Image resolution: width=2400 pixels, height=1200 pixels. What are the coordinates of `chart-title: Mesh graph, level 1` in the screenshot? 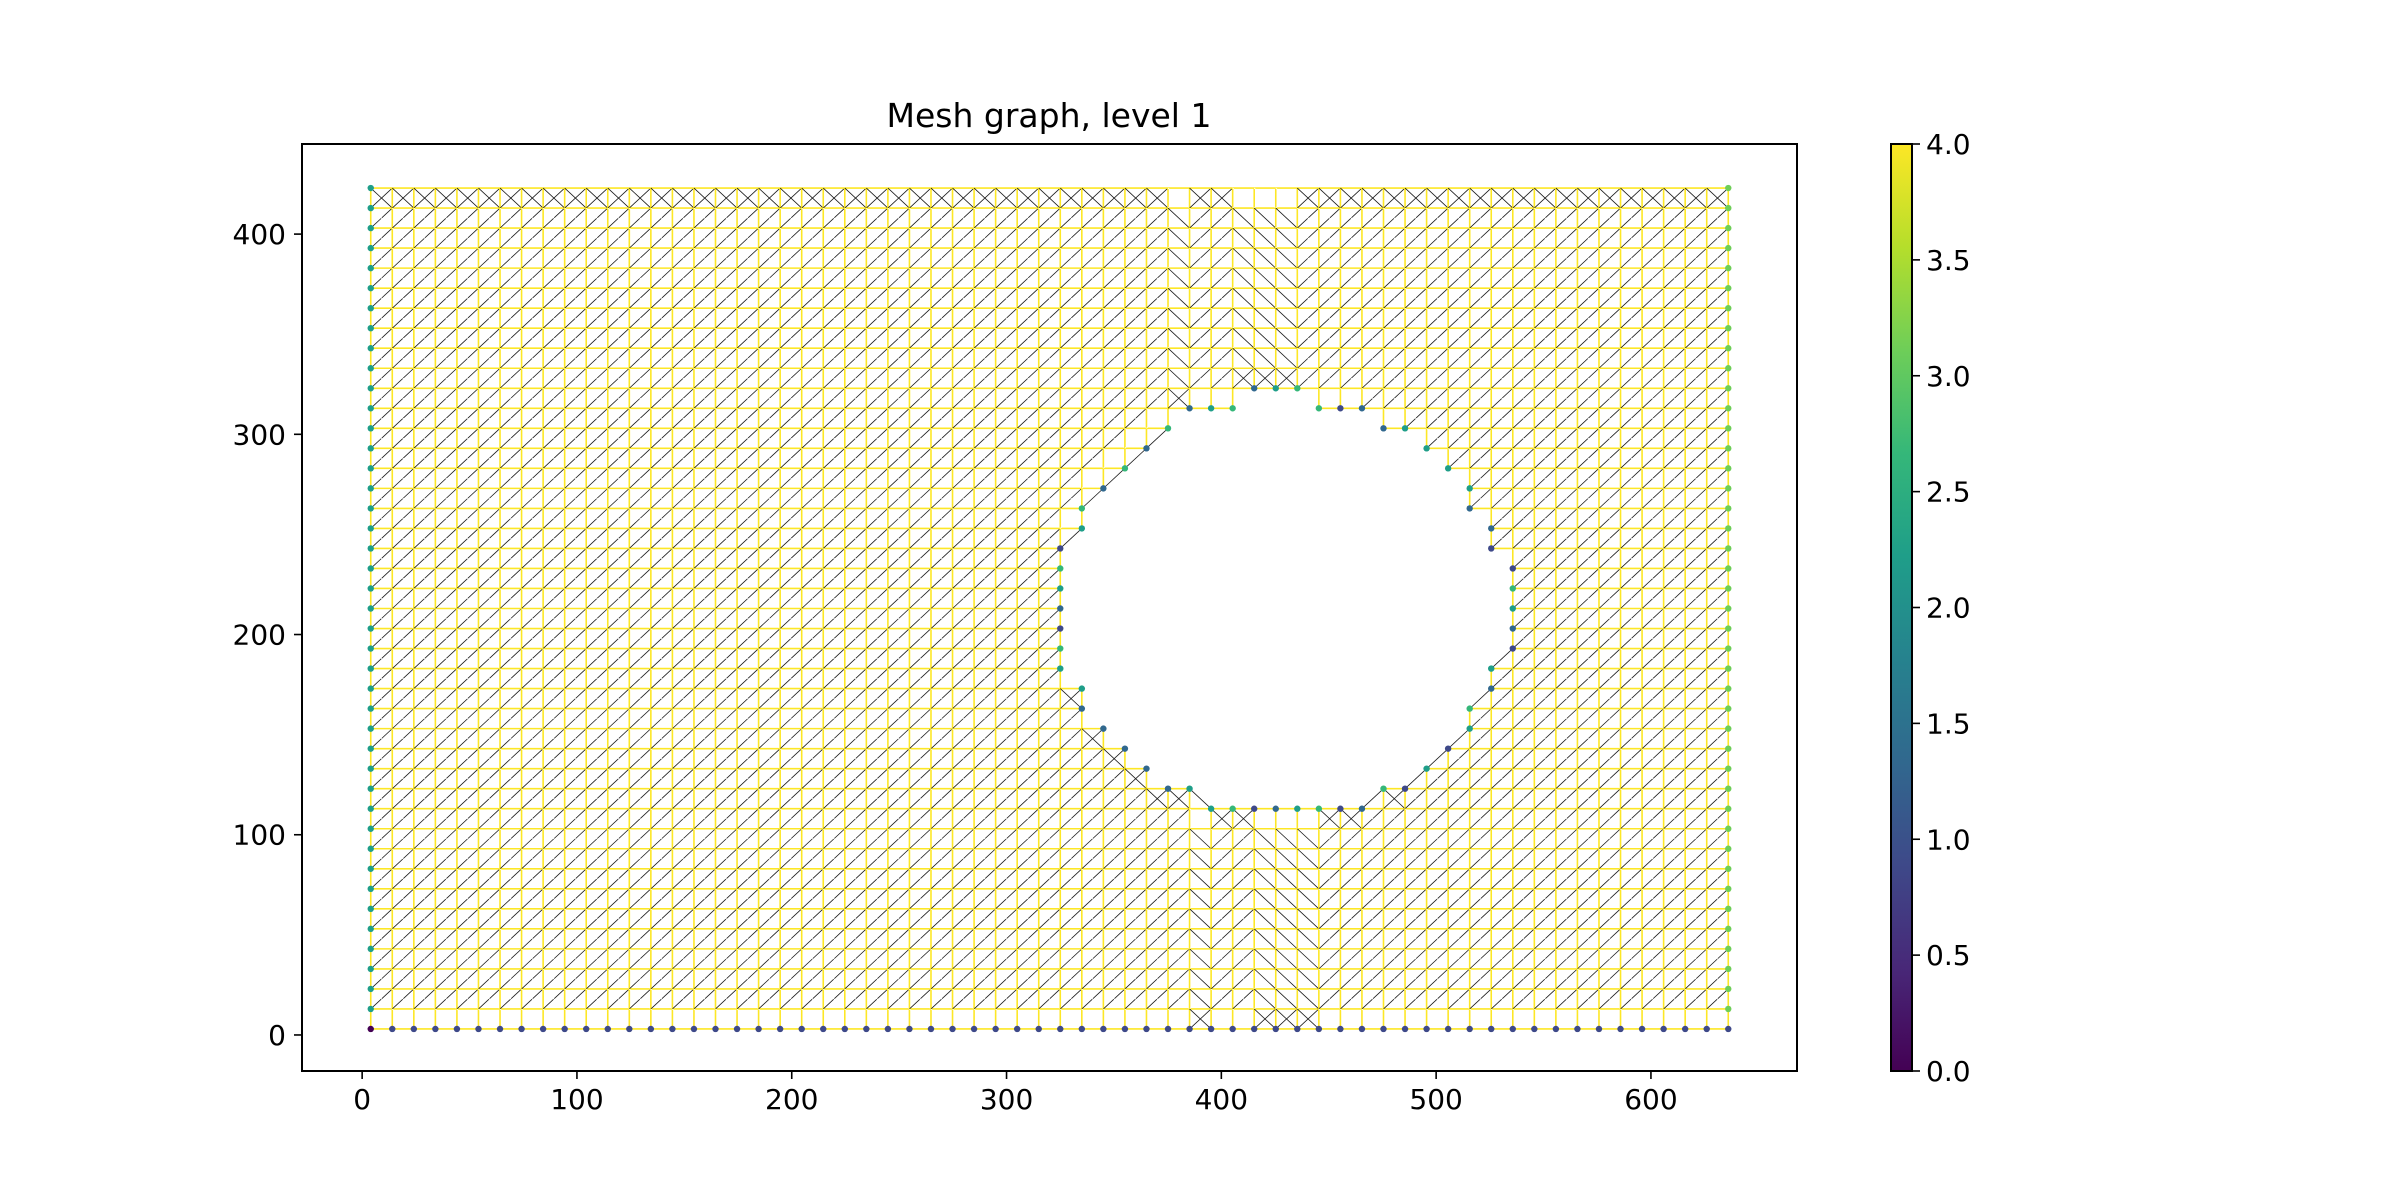 It's located at (1049, 115).